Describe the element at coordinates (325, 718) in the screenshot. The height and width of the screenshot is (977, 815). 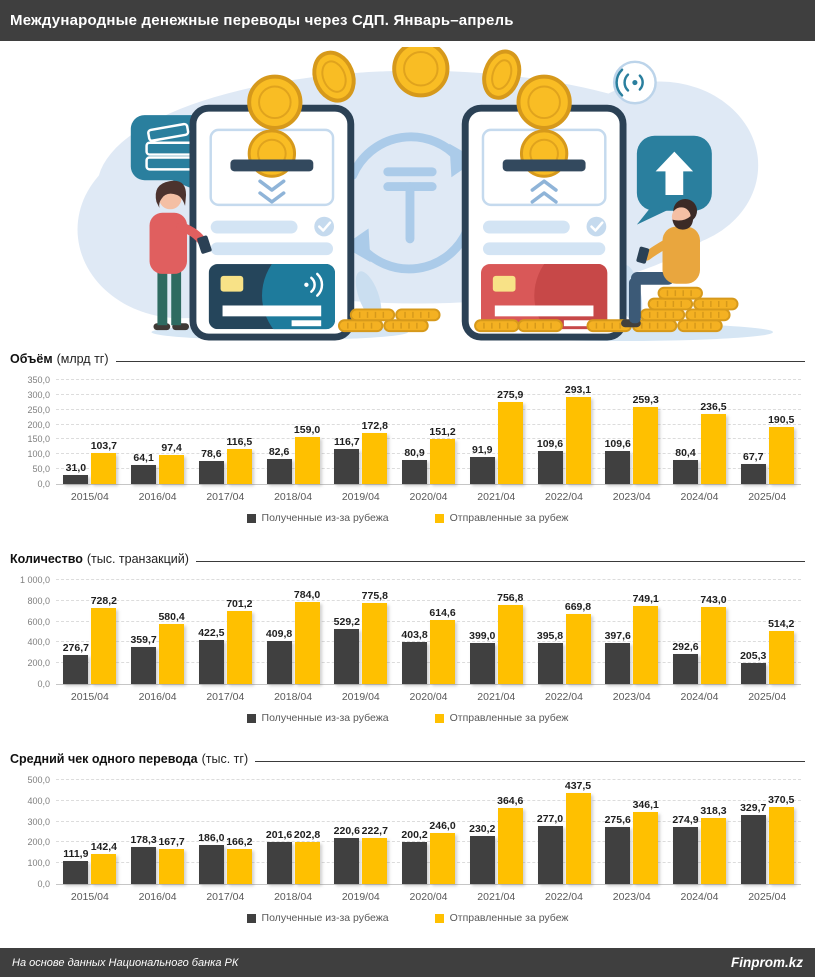
I see `legend-label: Полученные из-за рубежа` at that location.